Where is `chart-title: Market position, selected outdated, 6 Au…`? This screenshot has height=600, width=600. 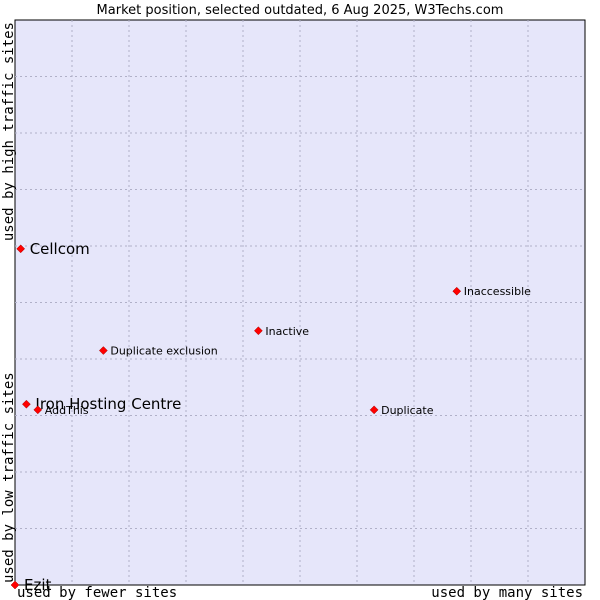 chart-title: Market position, selected outdated, 6 Au… is located at coordinates (300, 10).